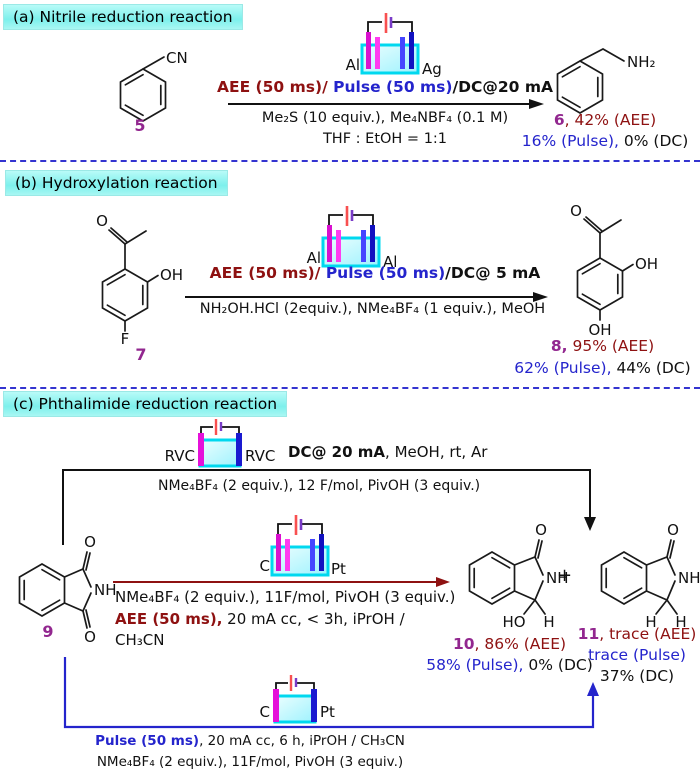 This screenshot has height=776, width=700. I want to click on section-c-title: (c) Phthalimide reduction reaction, so click(145, 404).